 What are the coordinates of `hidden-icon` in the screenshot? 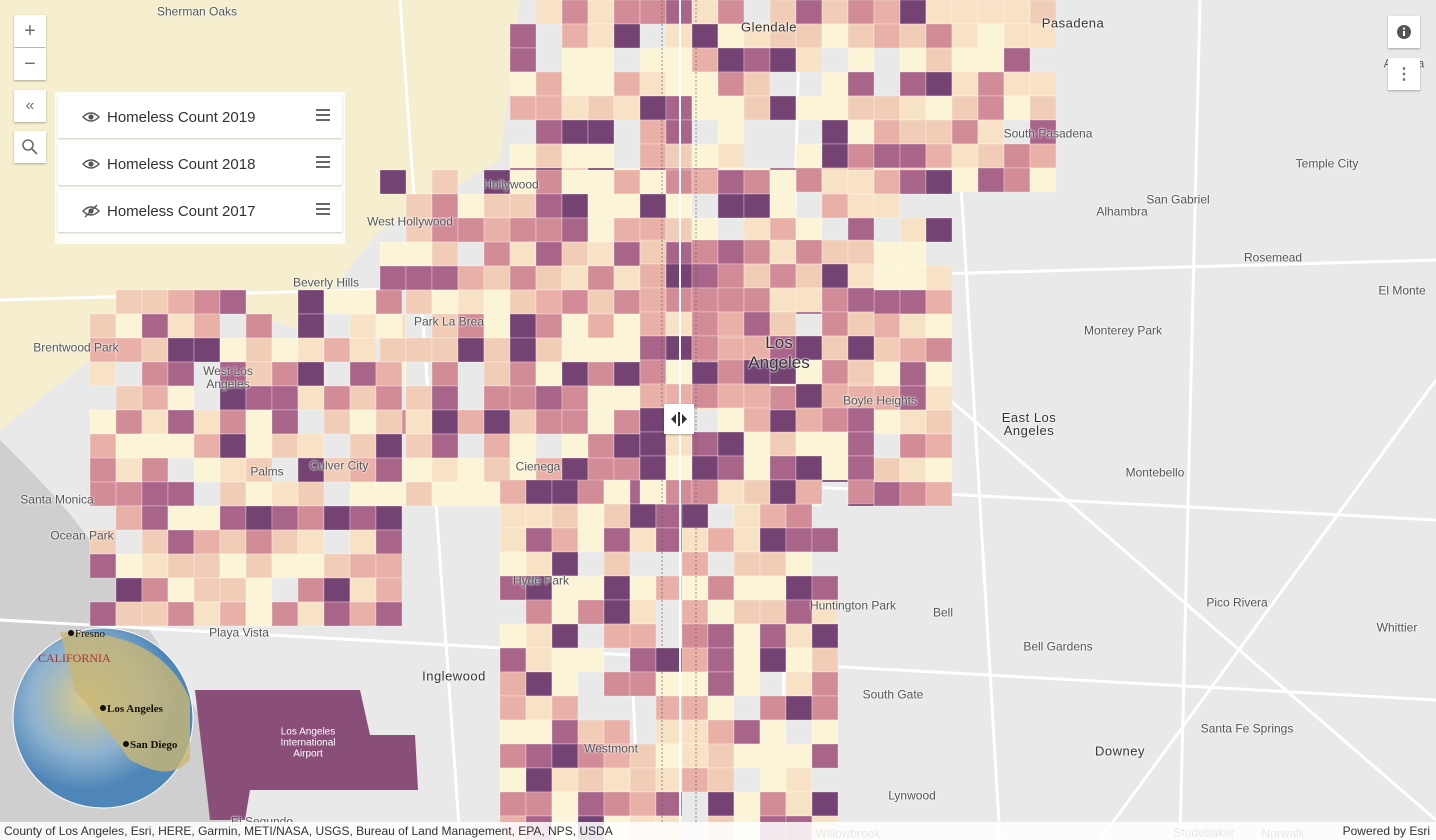 It's located at (91, 211).